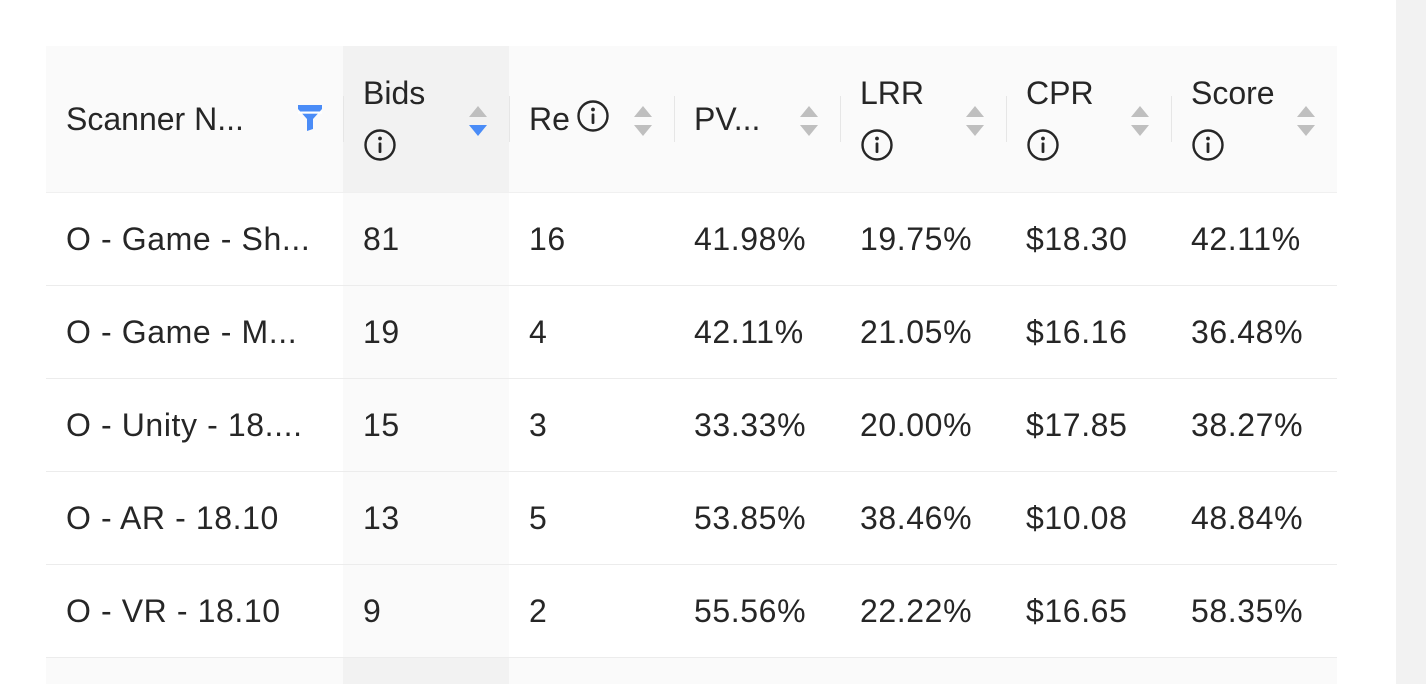  I want to click on column-header-3: Re, so click(591, 119).